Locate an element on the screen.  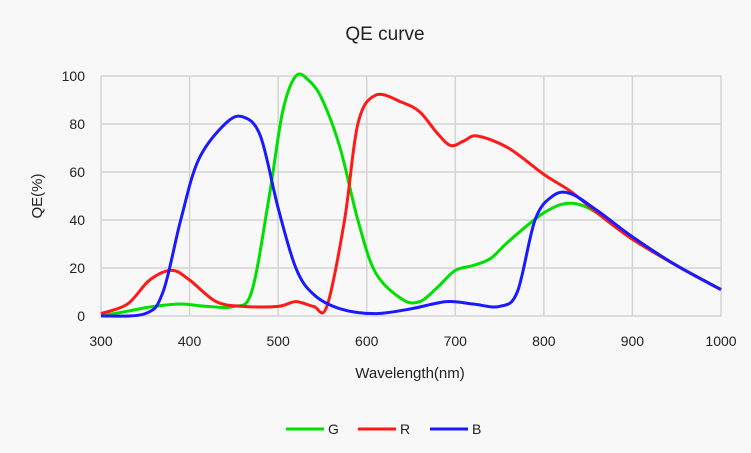
x-tick-label: 600 is located at coordinates (367, 341).